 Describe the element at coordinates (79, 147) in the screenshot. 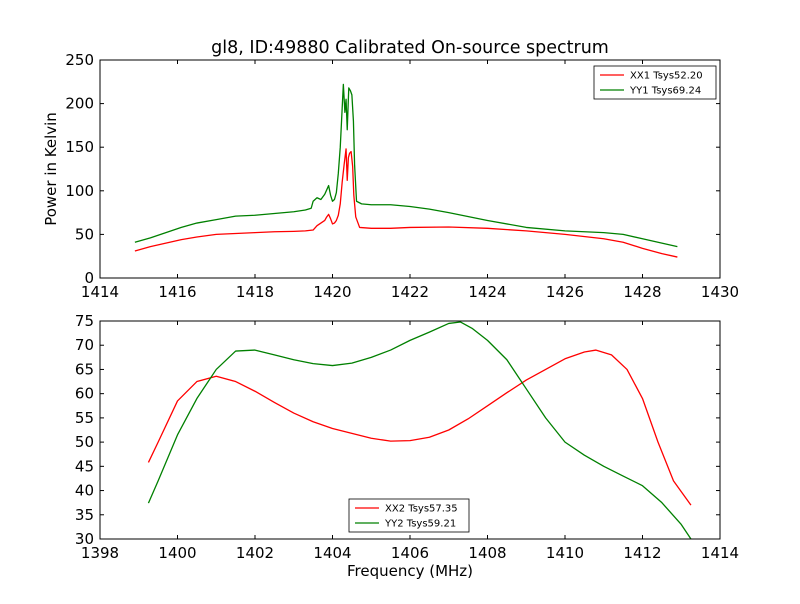

I see `y-tick-label: 150` at that location.